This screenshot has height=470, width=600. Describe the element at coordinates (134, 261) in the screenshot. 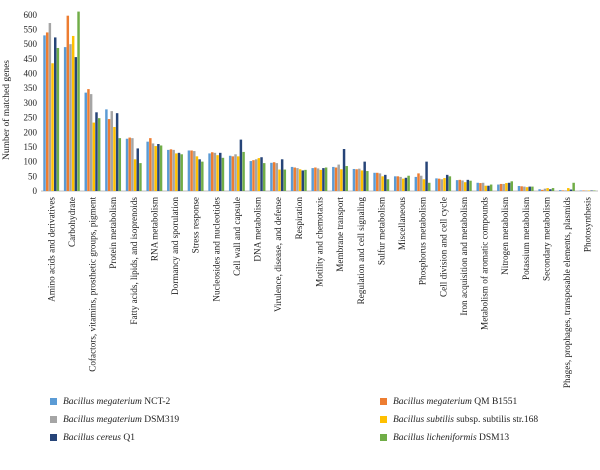

I see `x-category-label: Fatty acids, lipids, and isoprenoids` at that location.